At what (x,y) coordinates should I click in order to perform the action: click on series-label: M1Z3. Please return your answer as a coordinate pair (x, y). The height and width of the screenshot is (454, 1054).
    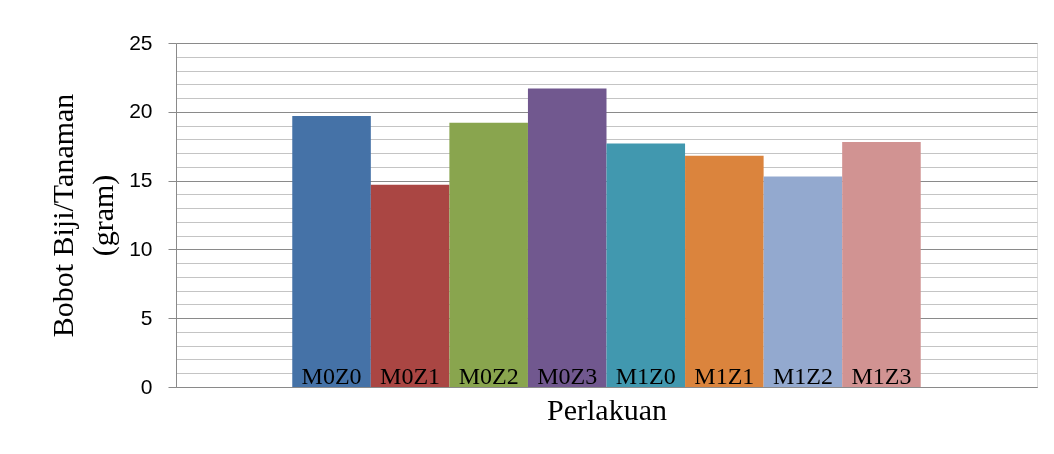
    Looking at the image, I should click on (881, 376).